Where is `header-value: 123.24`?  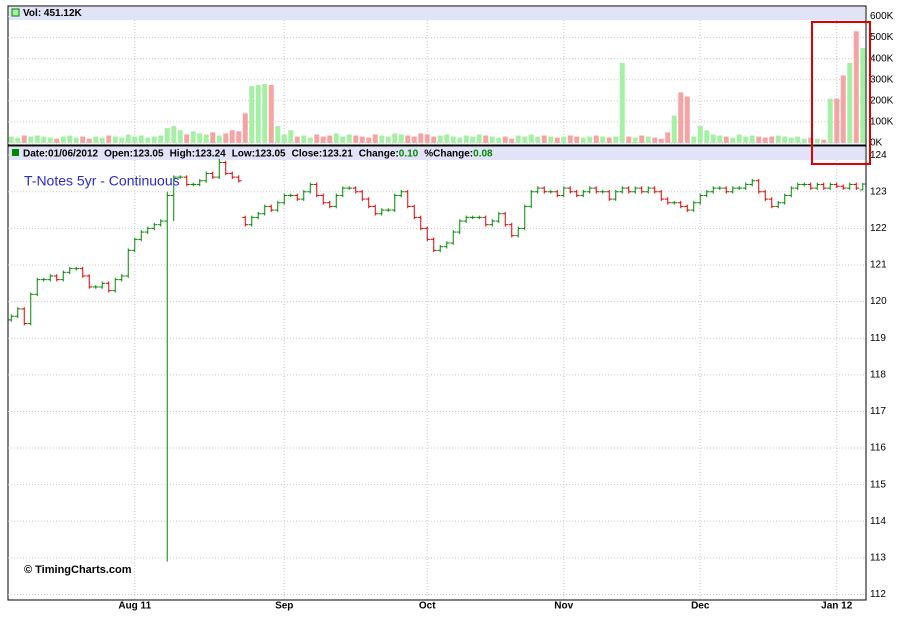
header-value: 123.24 is located at coordinates (210, 153).